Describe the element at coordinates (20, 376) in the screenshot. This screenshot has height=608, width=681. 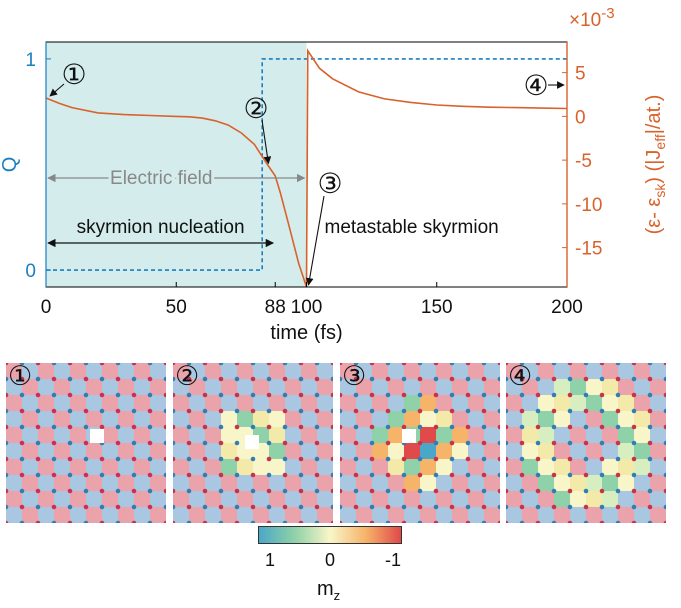
I see `panel-label-1: ①` at that location.